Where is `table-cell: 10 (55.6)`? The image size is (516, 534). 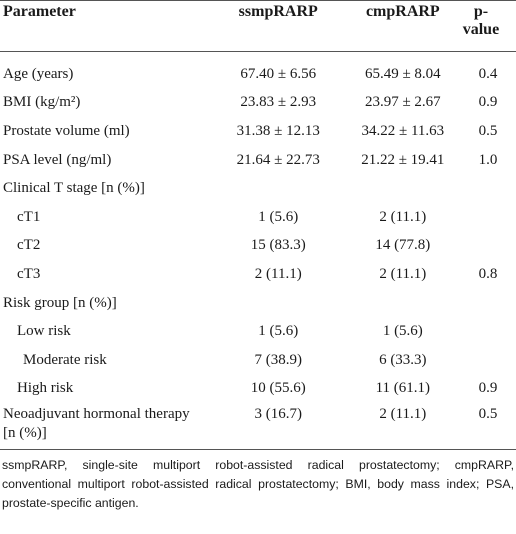 table-cell: 10 (55.6) is located at coordinates (278, 388).